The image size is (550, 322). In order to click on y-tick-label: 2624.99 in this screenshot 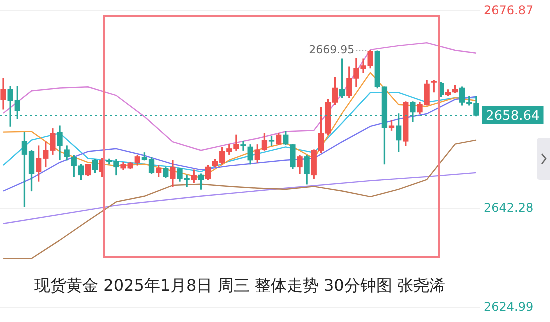, I will do `click(509, 307)`.